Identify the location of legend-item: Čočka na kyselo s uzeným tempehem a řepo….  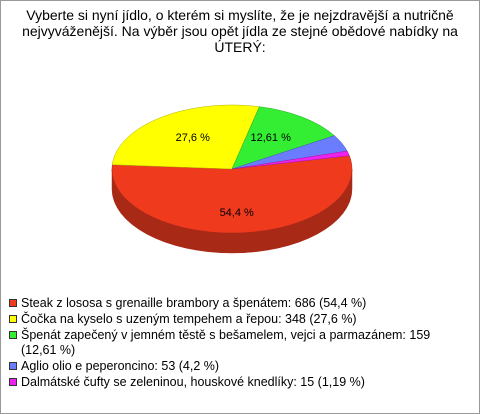
(239, 319).